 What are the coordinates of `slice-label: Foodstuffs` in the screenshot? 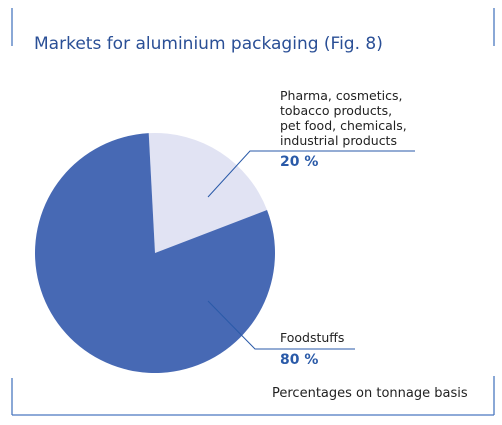 It's located at (312, 337).